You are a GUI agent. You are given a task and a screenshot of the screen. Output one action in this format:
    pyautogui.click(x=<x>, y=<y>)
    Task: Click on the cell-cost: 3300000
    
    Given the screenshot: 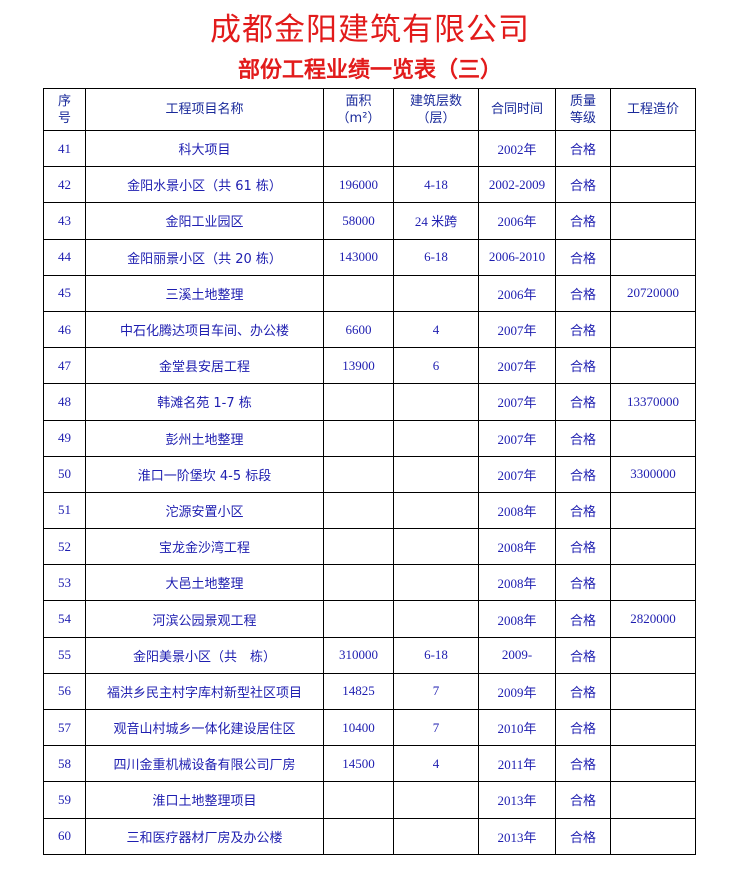 What is the action you would take?
    pyautogui.click(x=653, y=474)
    